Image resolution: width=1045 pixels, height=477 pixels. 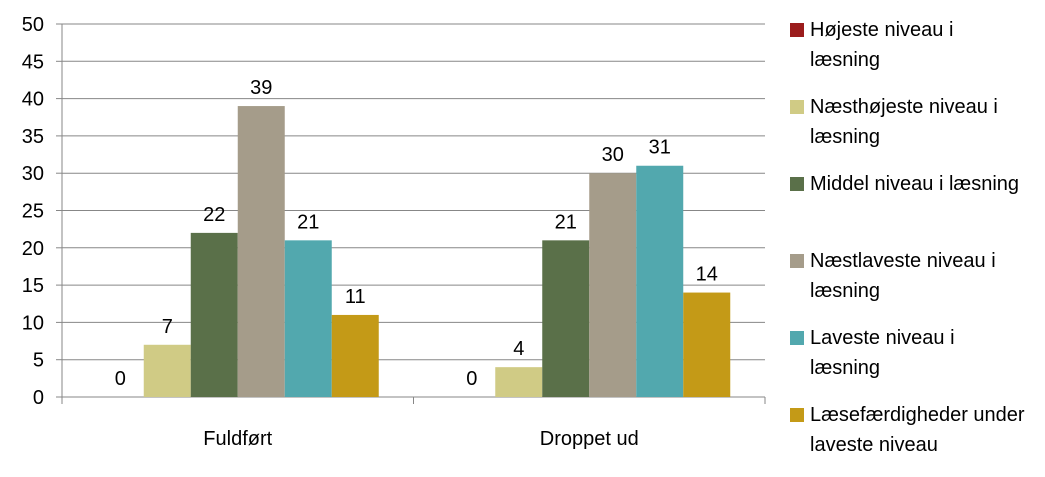 I want to click on y-tick-label: 30, so click(x=33, y=174).